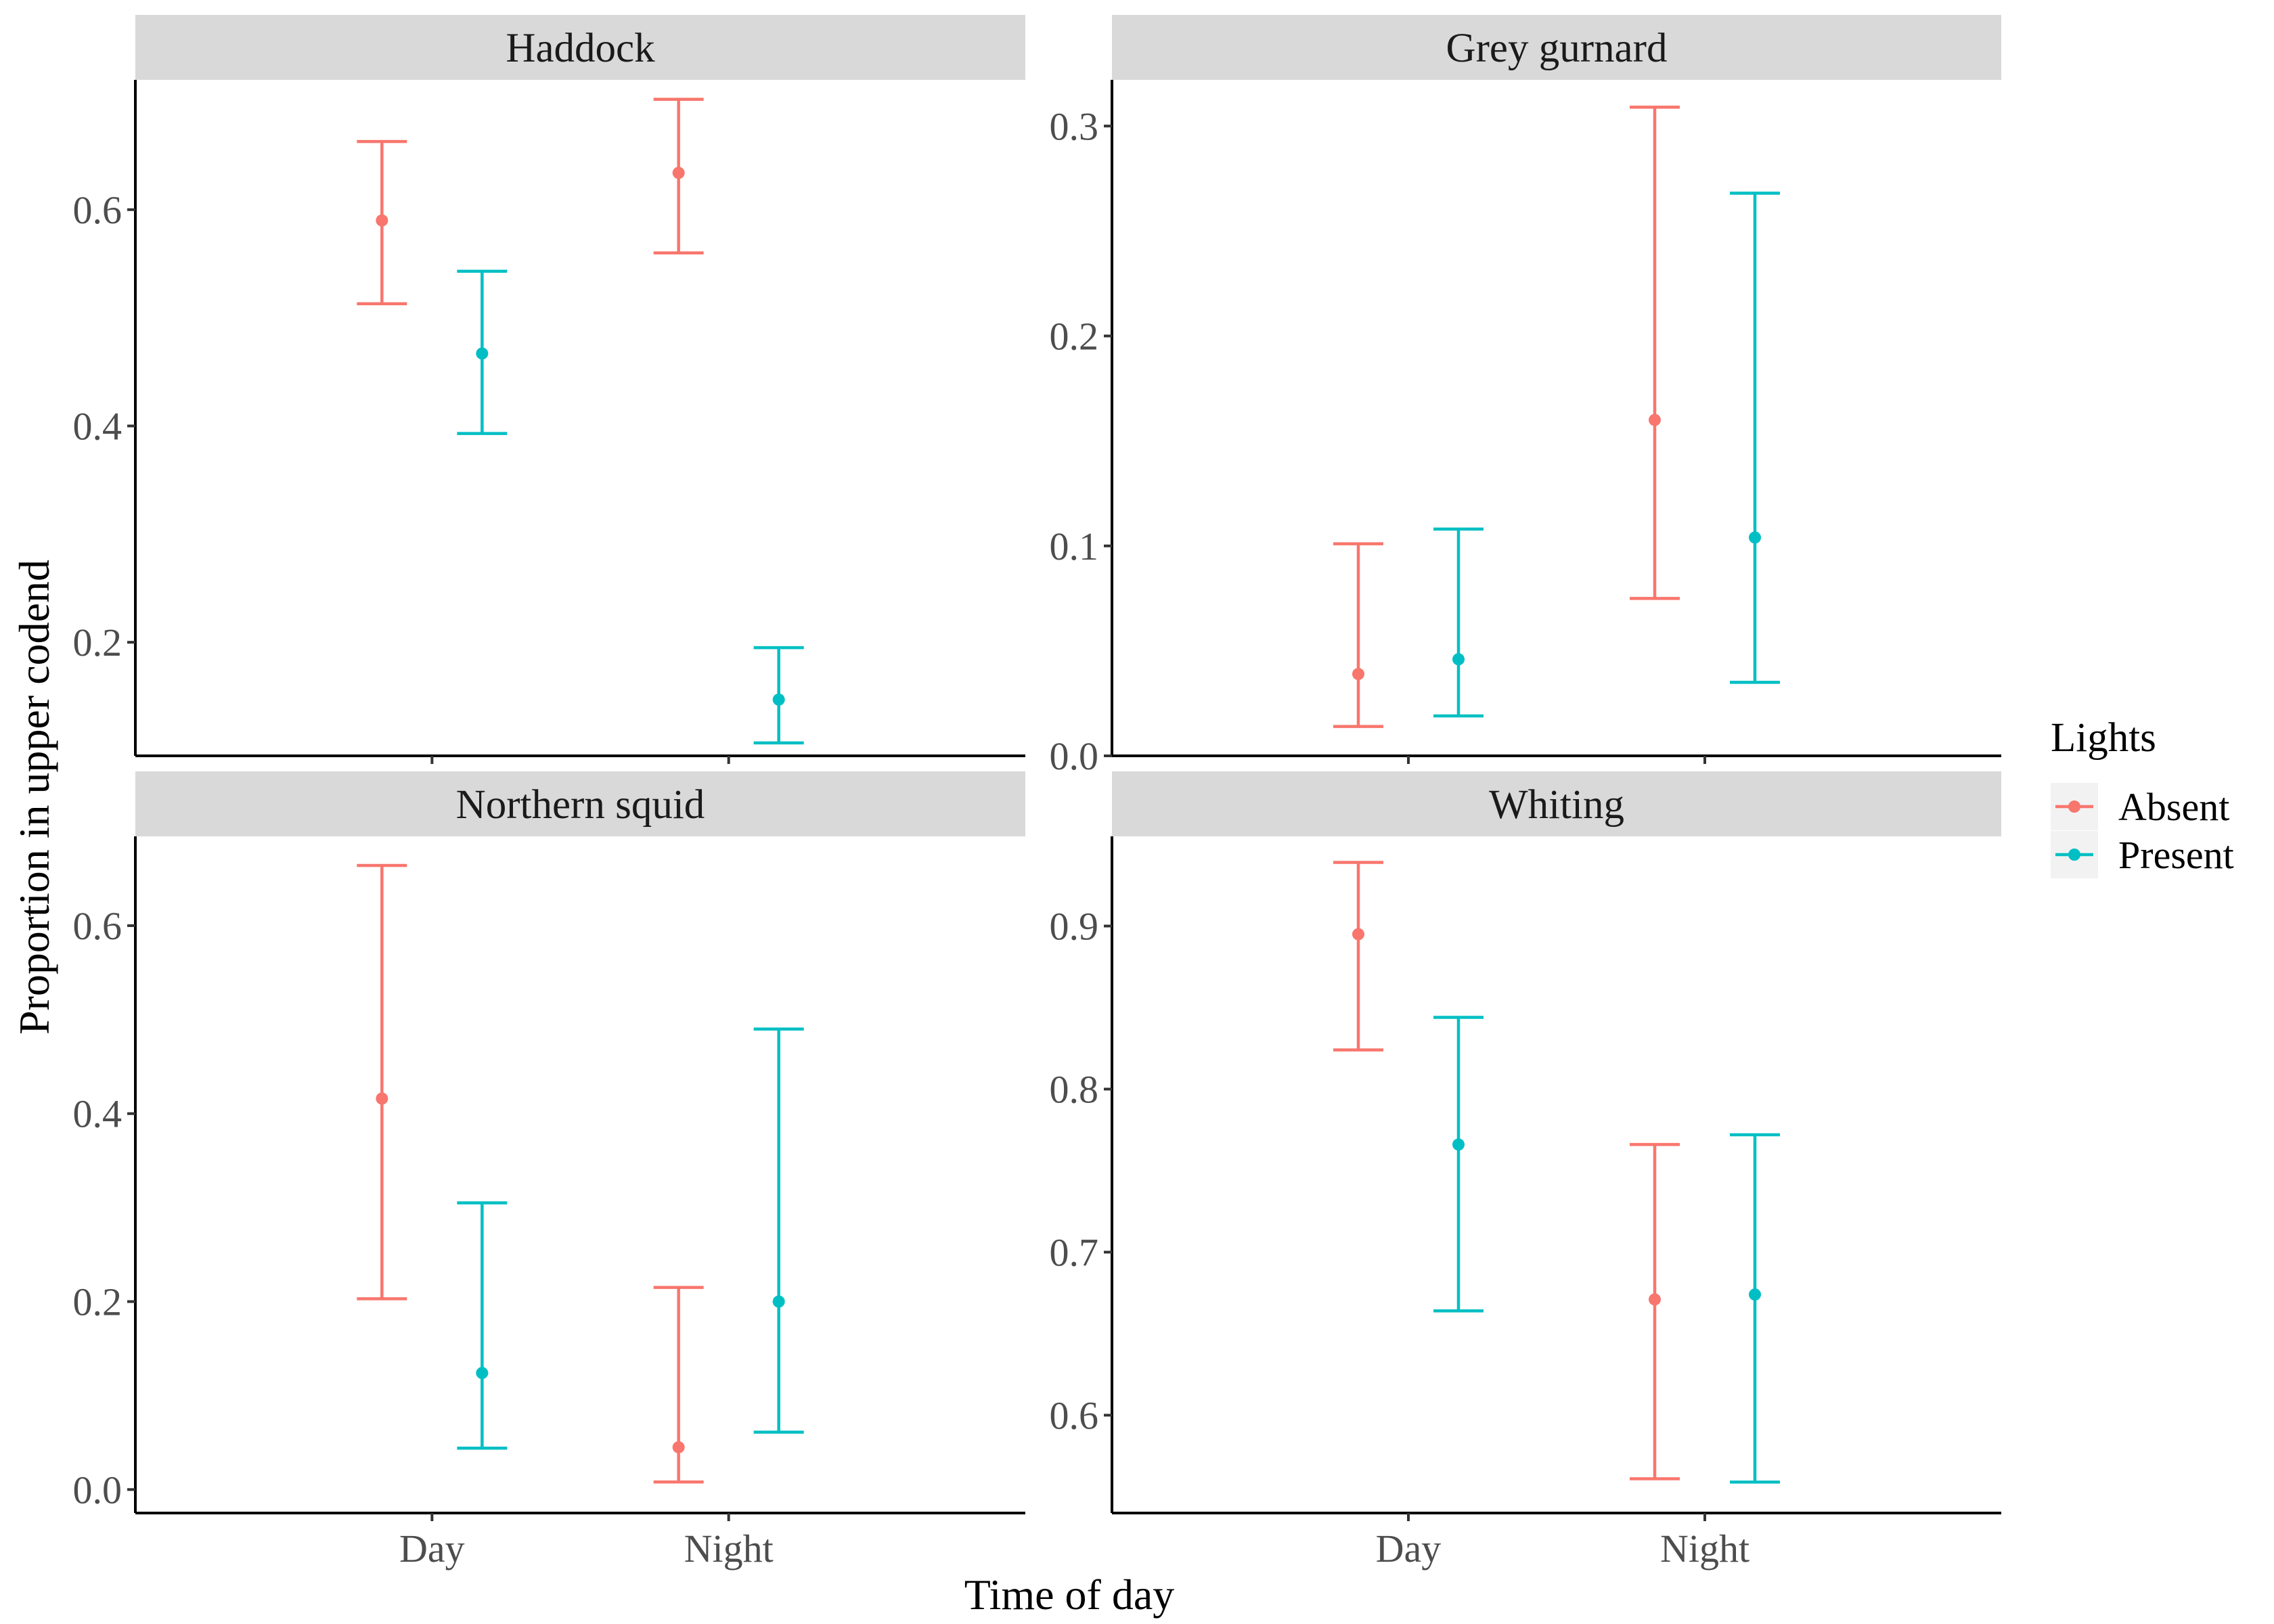 Image resolution: width=2274 pixels, height=1624 pixels. What do you see at coordinates (1074, 1252) in the screenshot?
I see `y-tick-label: 0.7` at bounding box center [1074, 1252].